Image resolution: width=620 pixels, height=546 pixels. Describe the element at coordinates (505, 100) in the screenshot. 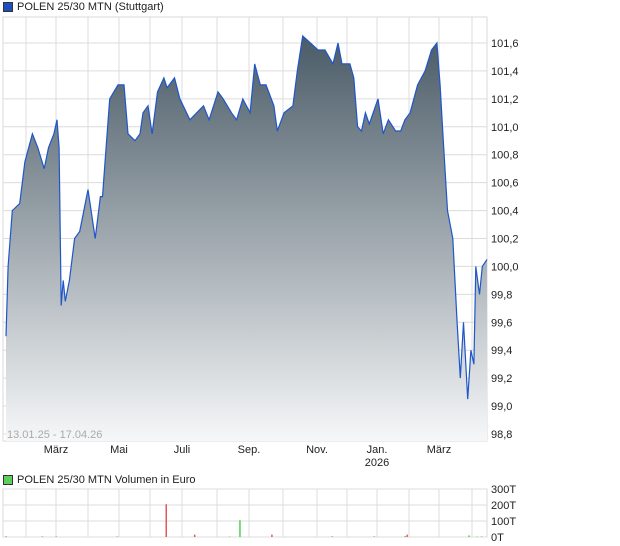

I see `y-tick-label: 101,2` at that location.